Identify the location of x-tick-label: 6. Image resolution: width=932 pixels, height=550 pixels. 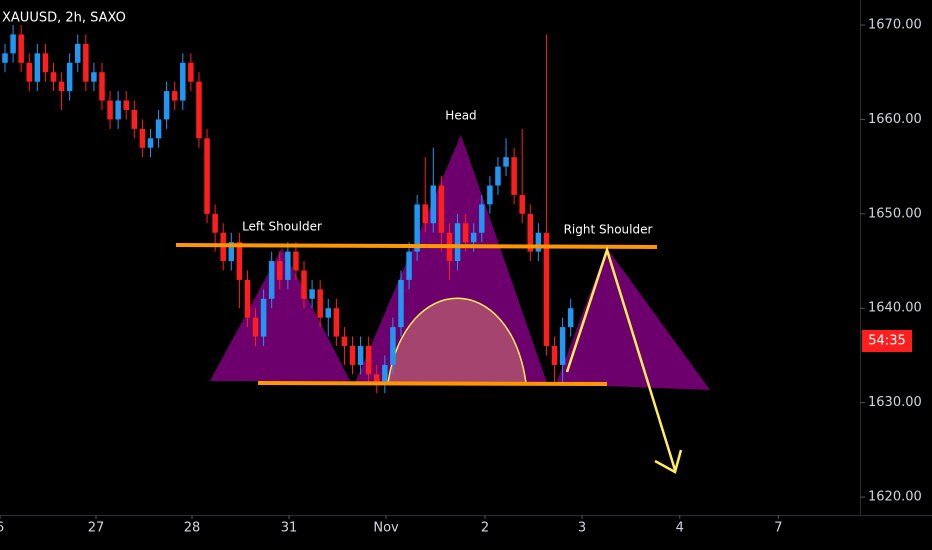
(2, 528).